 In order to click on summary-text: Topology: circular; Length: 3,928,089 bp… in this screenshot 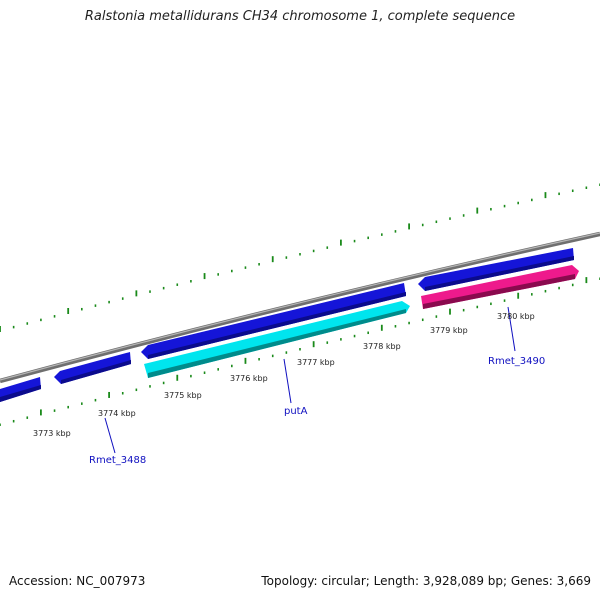, I will do `click(426, 581)`.